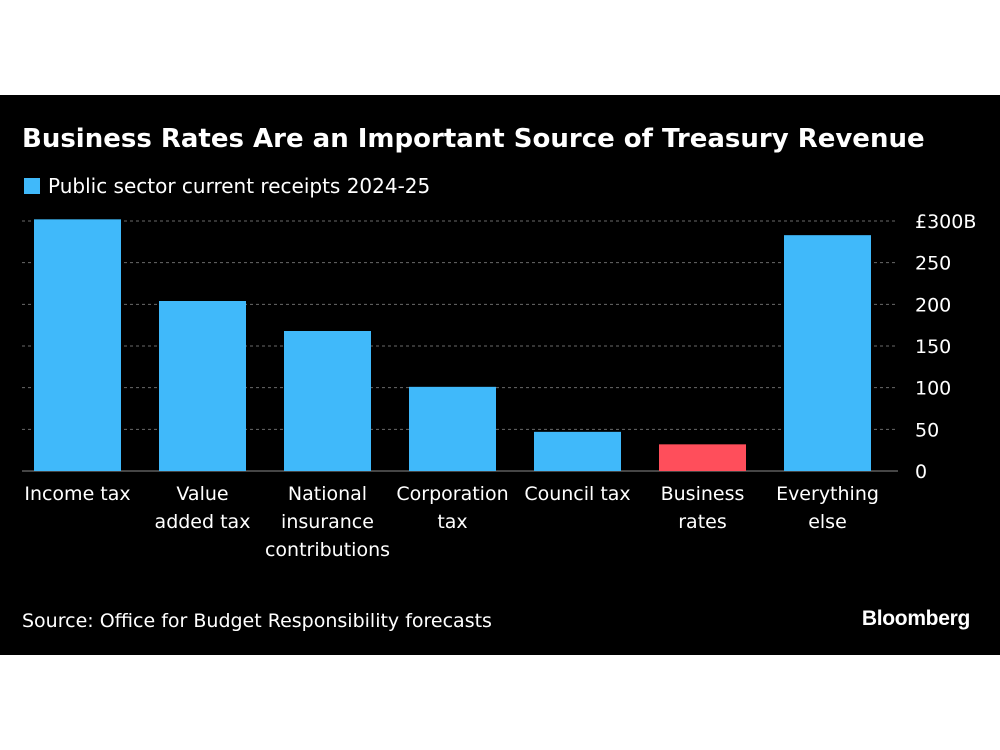 The width and height of the screenshot is (1000, 750). I want to click on category-label: Income tax, so click(77, 494).